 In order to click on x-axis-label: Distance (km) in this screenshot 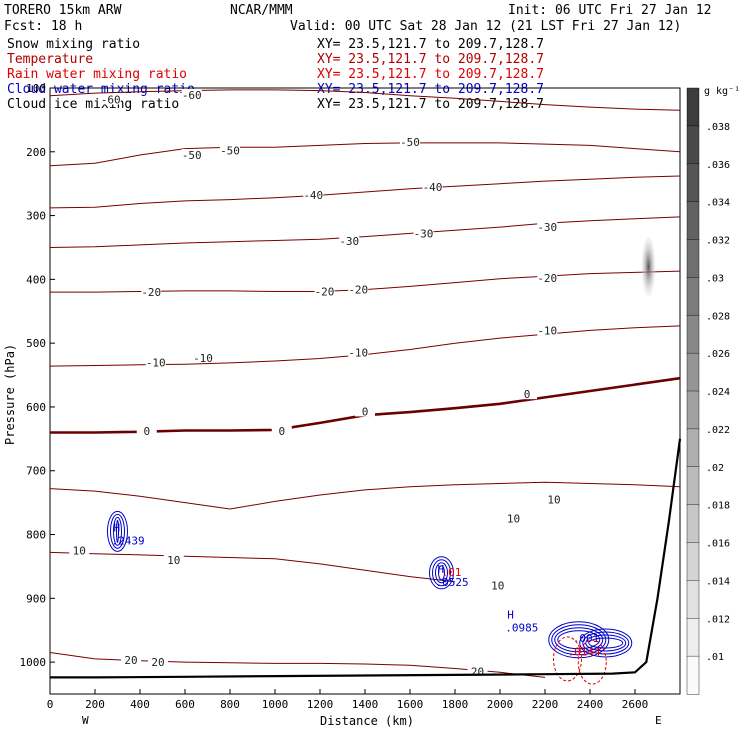, I will do `click(367, 721)`.